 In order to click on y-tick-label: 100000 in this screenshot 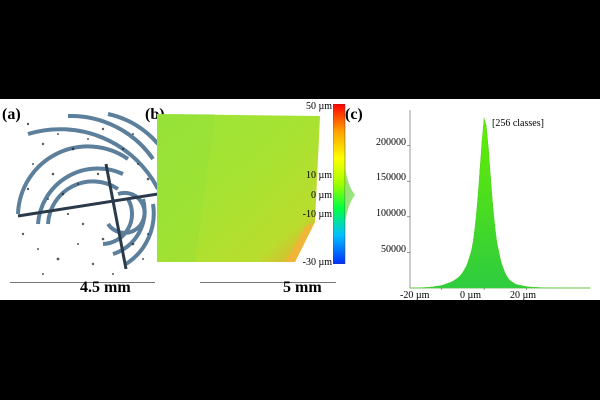, I will do `click(391, 213)`.